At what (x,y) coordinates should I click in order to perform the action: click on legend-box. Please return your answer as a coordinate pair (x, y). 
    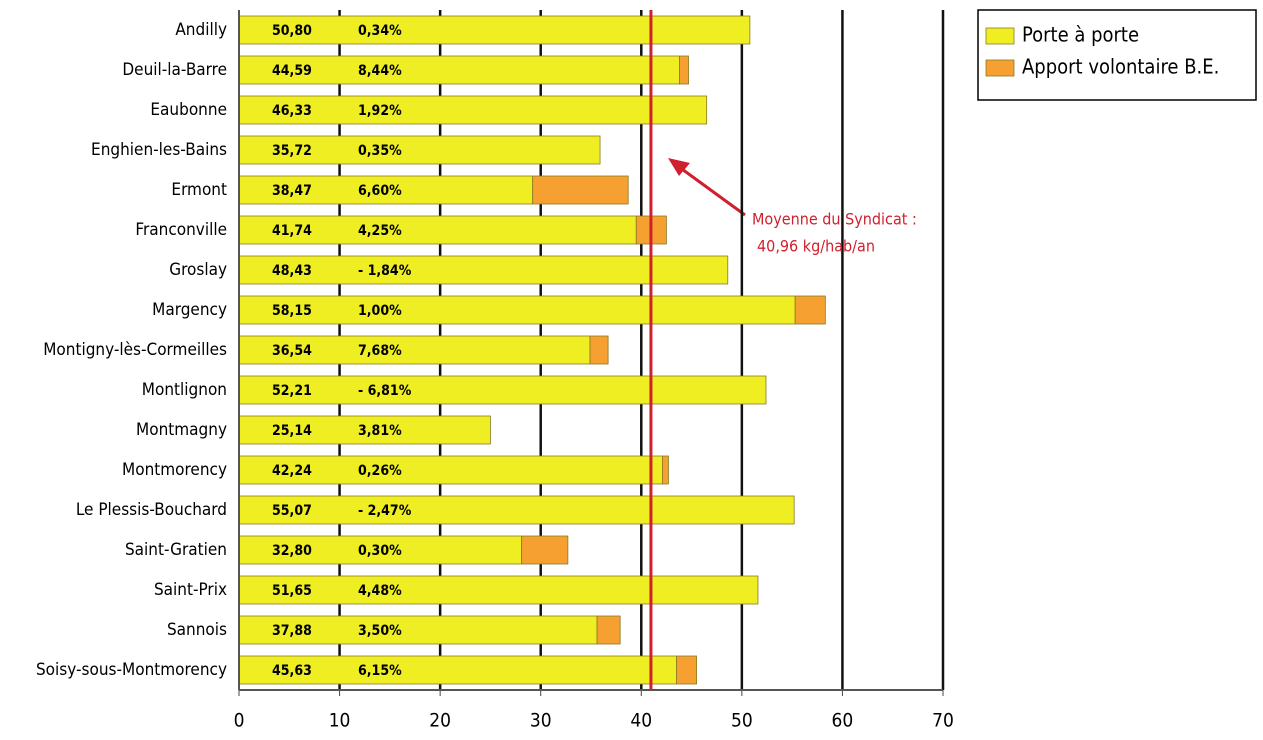
    Looking at the image, I should click on (1117, 55).